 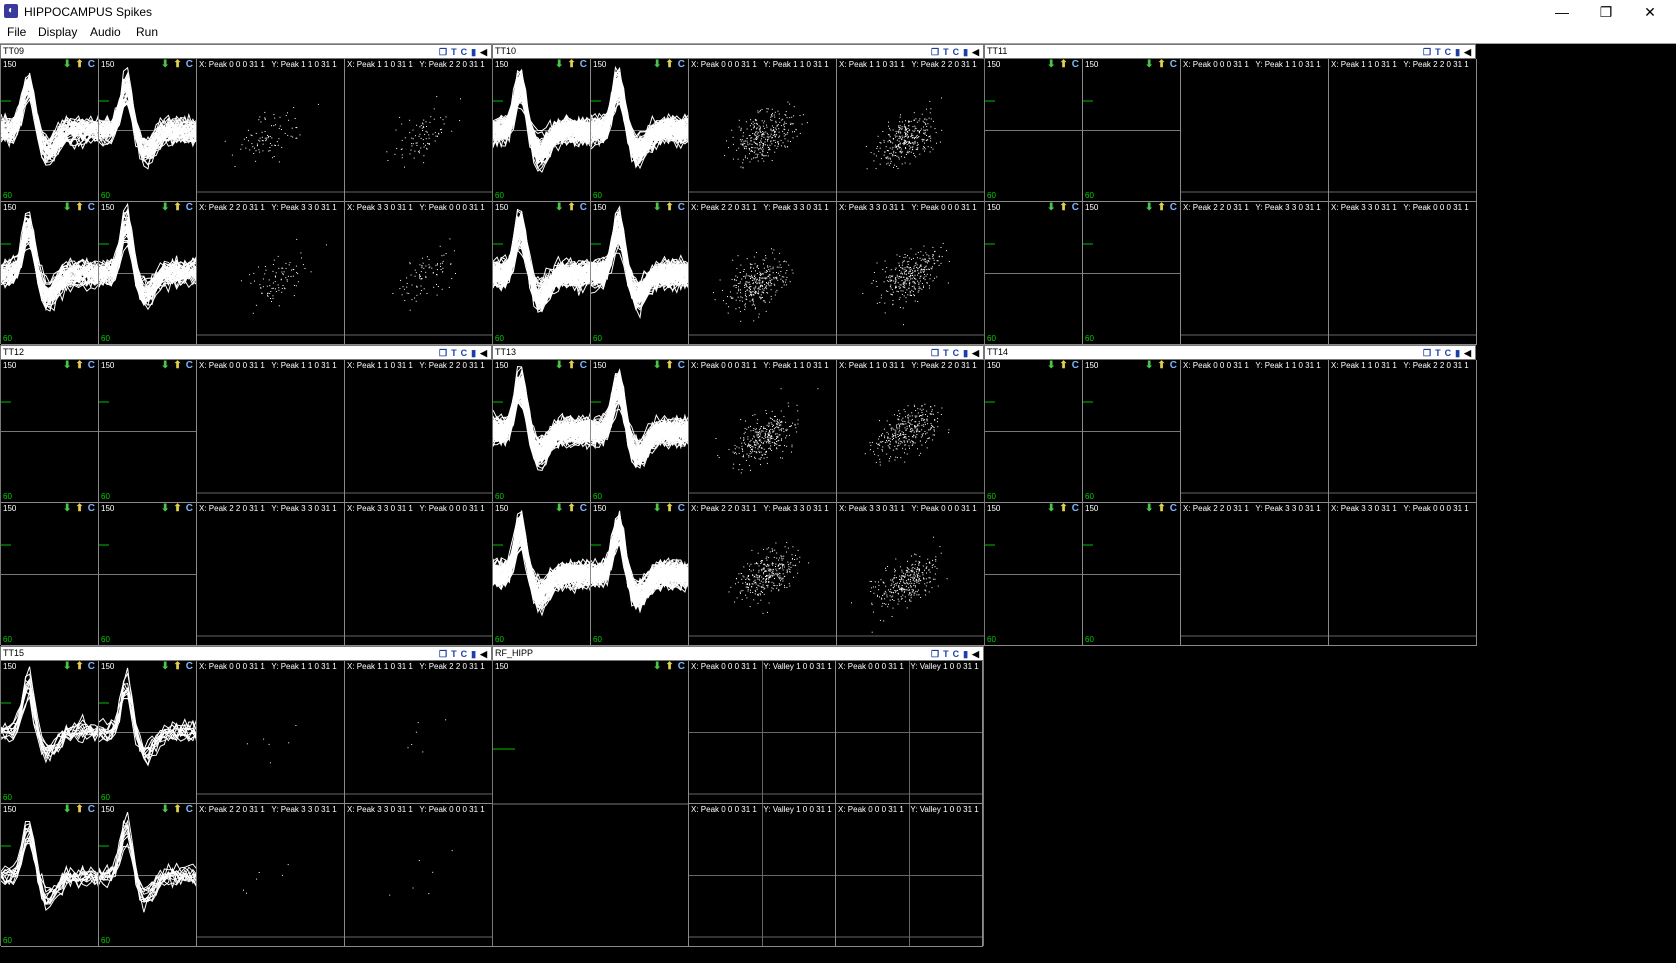 What do you see at coordinates (762, 732) in the screenshot?
I see `cluster-scatter-plot: X: Peak 0 0 0 31 1 Y: Valley 1 0 0 31 1` at bounding box center [762, 732].